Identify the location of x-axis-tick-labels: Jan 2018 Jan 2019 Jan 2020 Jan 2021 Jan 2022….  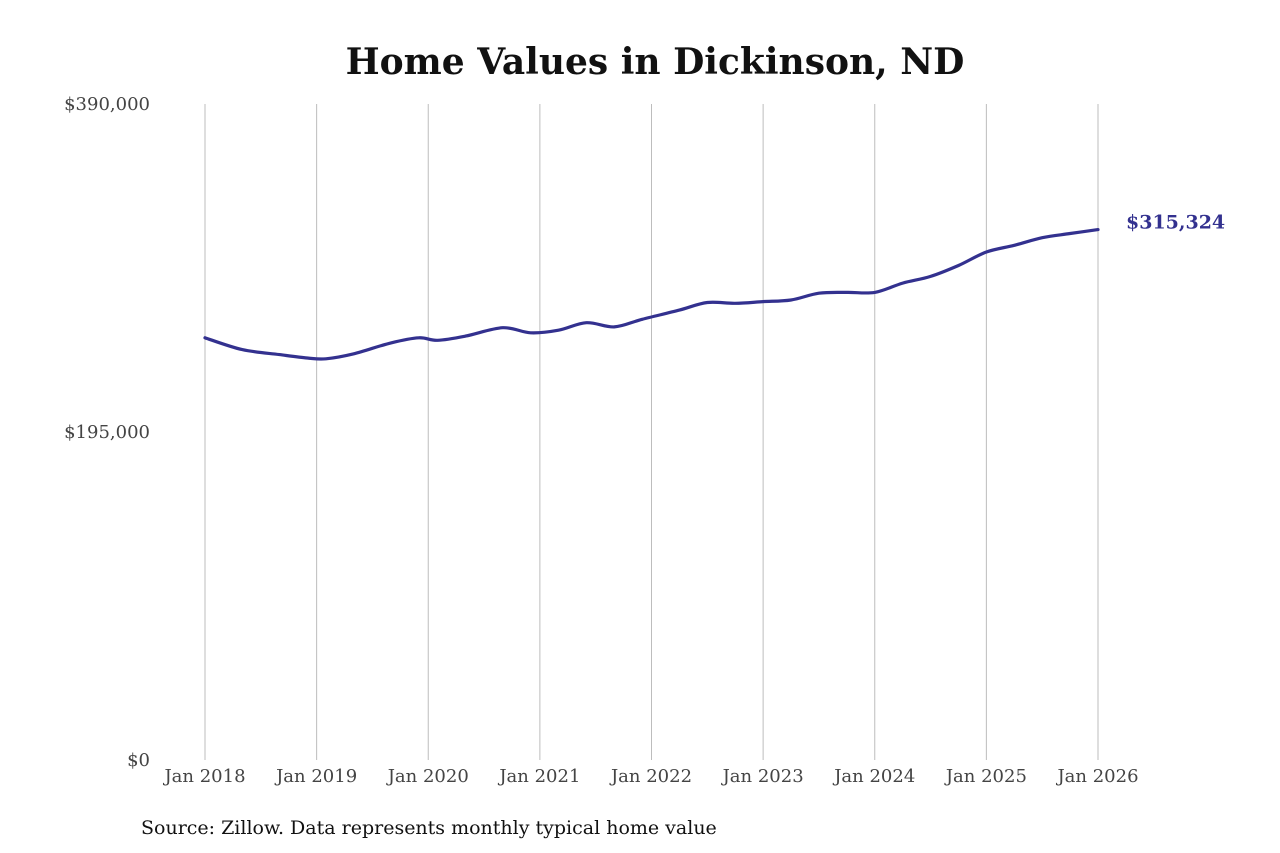
(650, 776).